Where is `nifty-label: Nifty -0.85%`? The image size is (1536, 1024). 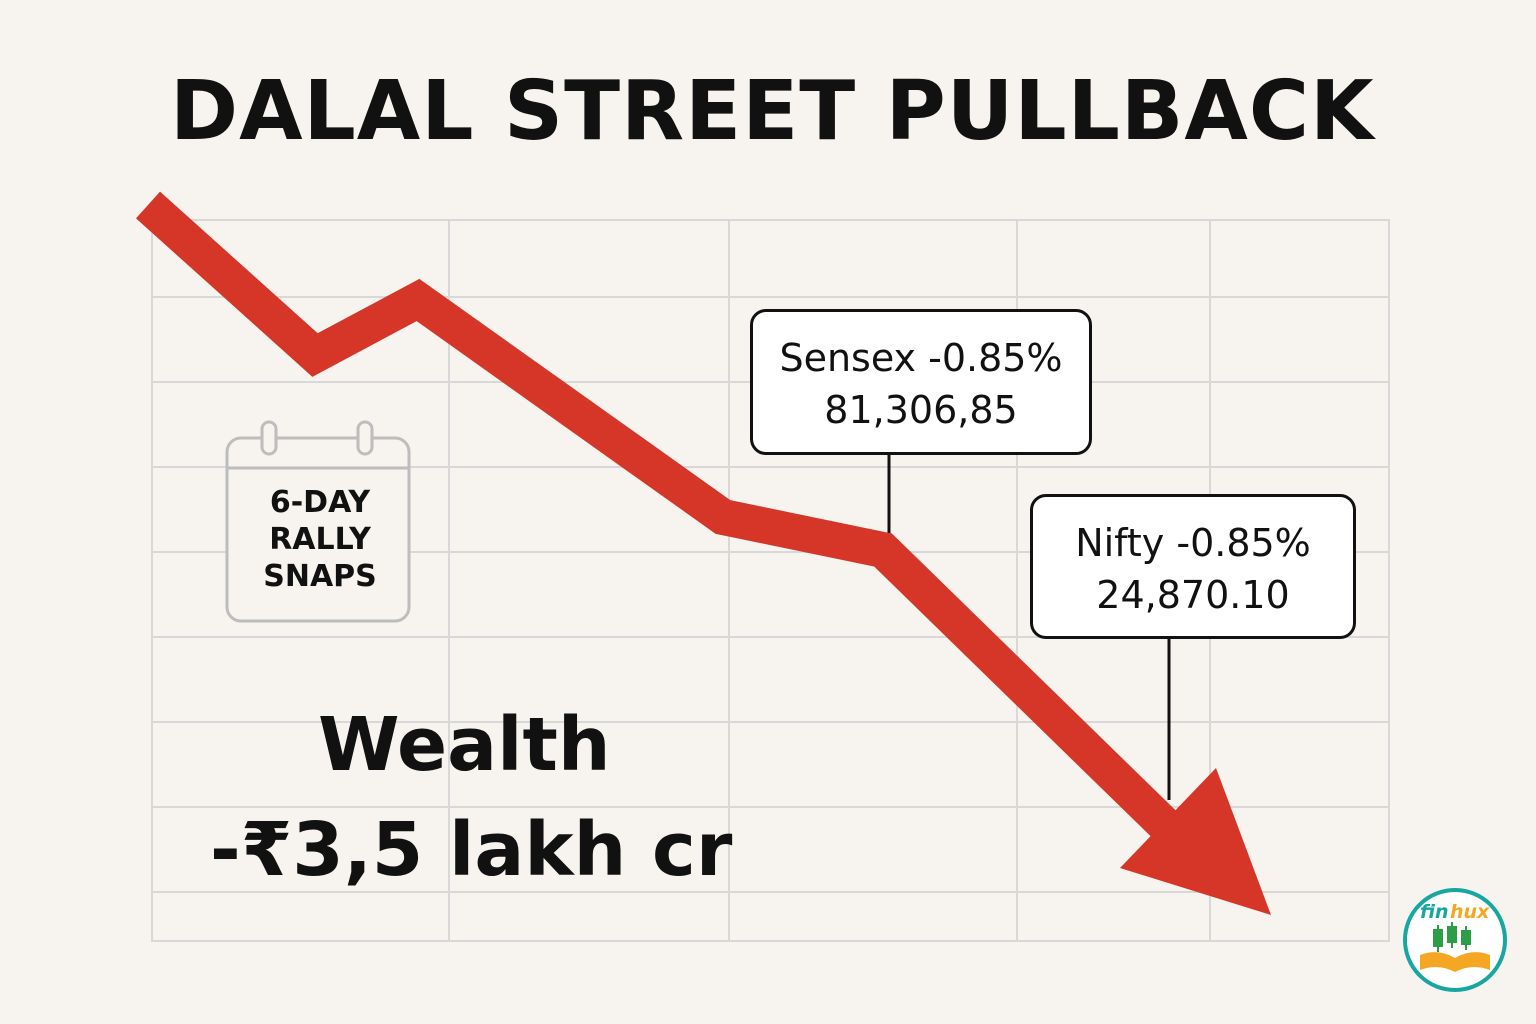 nifty-label: Nifty -0.85% is located at coordinates (1193, 543).